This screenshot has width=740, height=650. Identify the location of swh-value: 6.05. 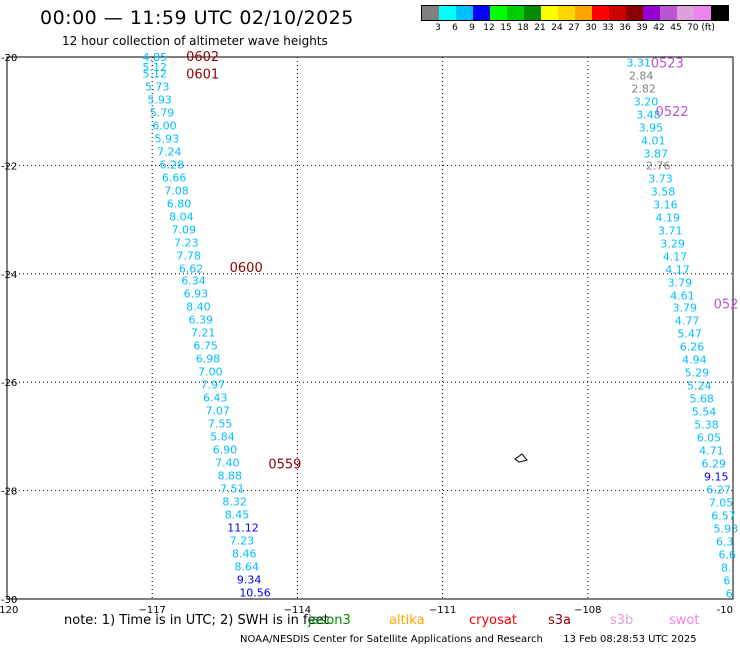
(709, 437).